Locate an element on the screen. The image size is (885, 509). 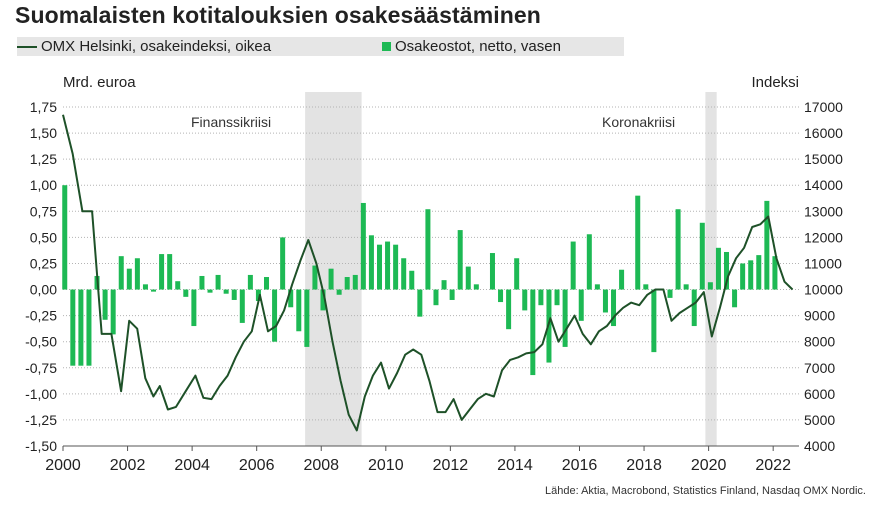
x-tick-label: 2018 is located at coordinates (644, 465).